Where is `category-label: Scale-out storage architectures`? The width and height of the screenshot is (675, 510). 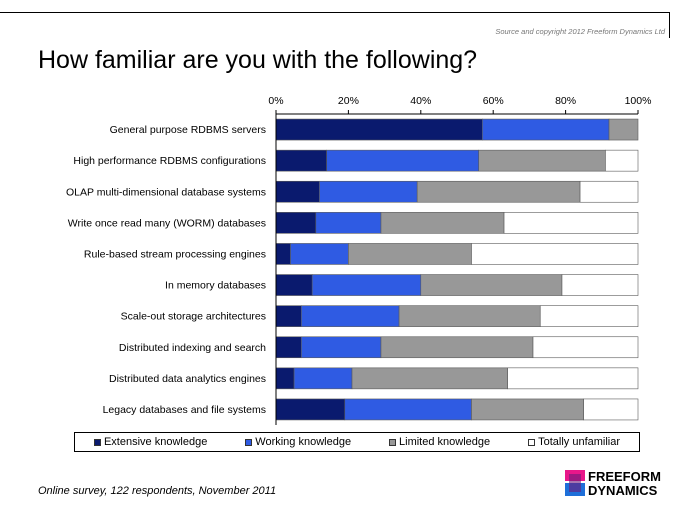 category-label: Scale-out storage architectures is located at coordinates (193, 317).